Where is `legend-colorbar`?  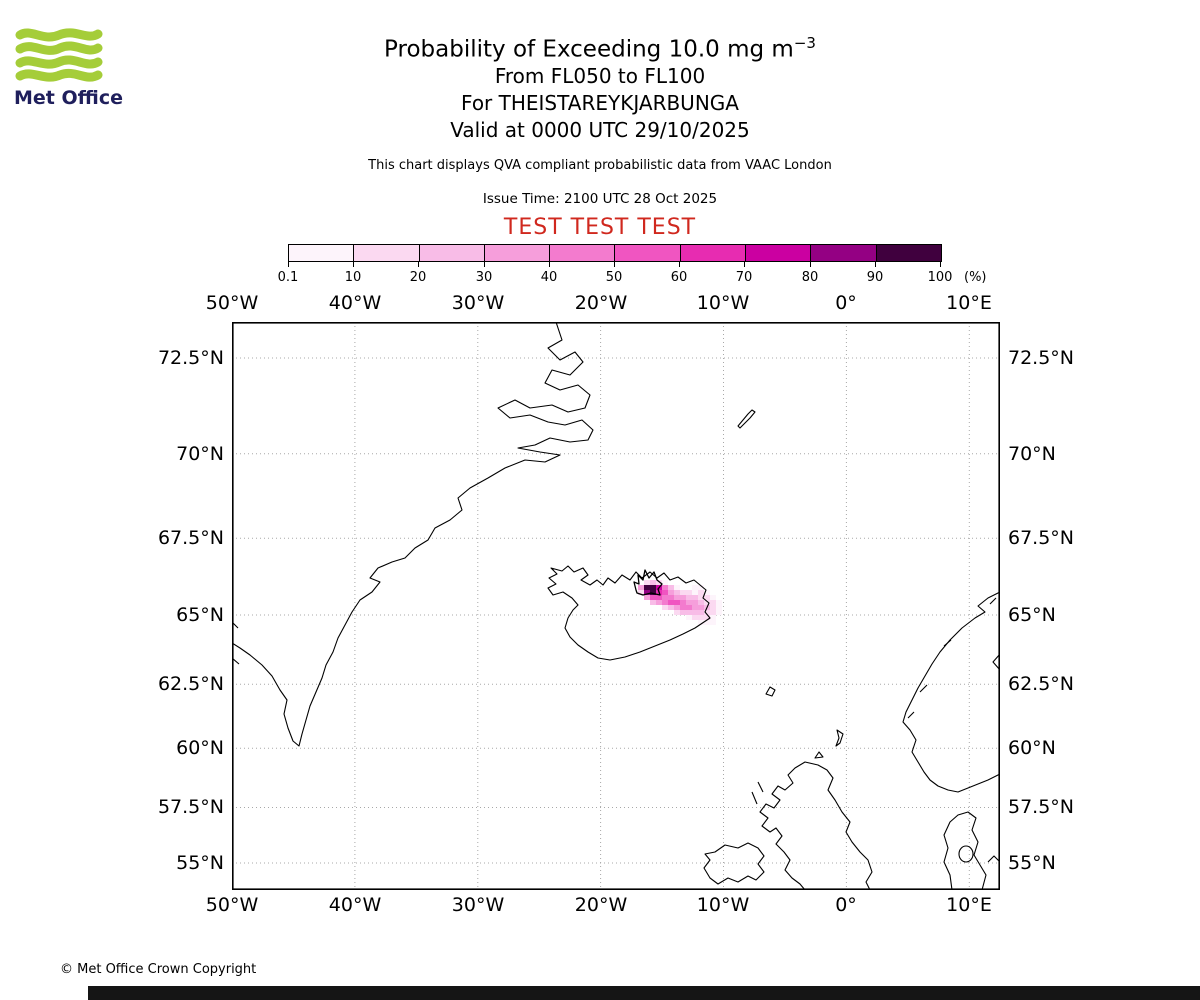
legend-colorbar is located at coordinates (615, 253).